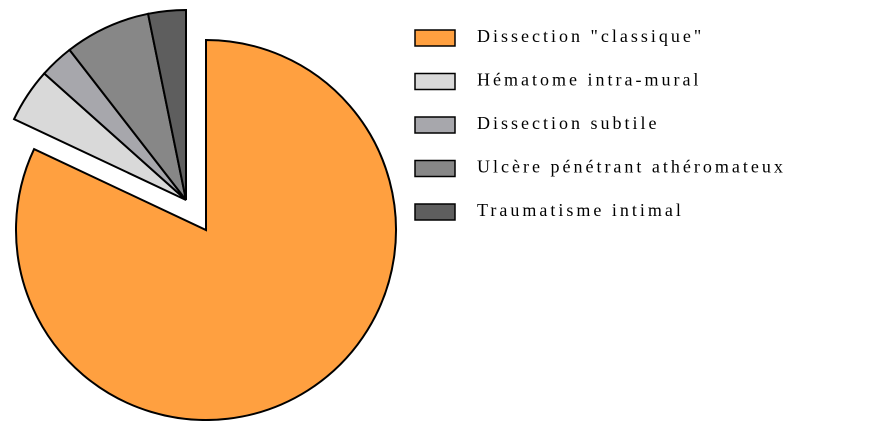 This screenshot has height=421, width=881. I want to click on legend-label: Dissection "classique", so click(590, 36).